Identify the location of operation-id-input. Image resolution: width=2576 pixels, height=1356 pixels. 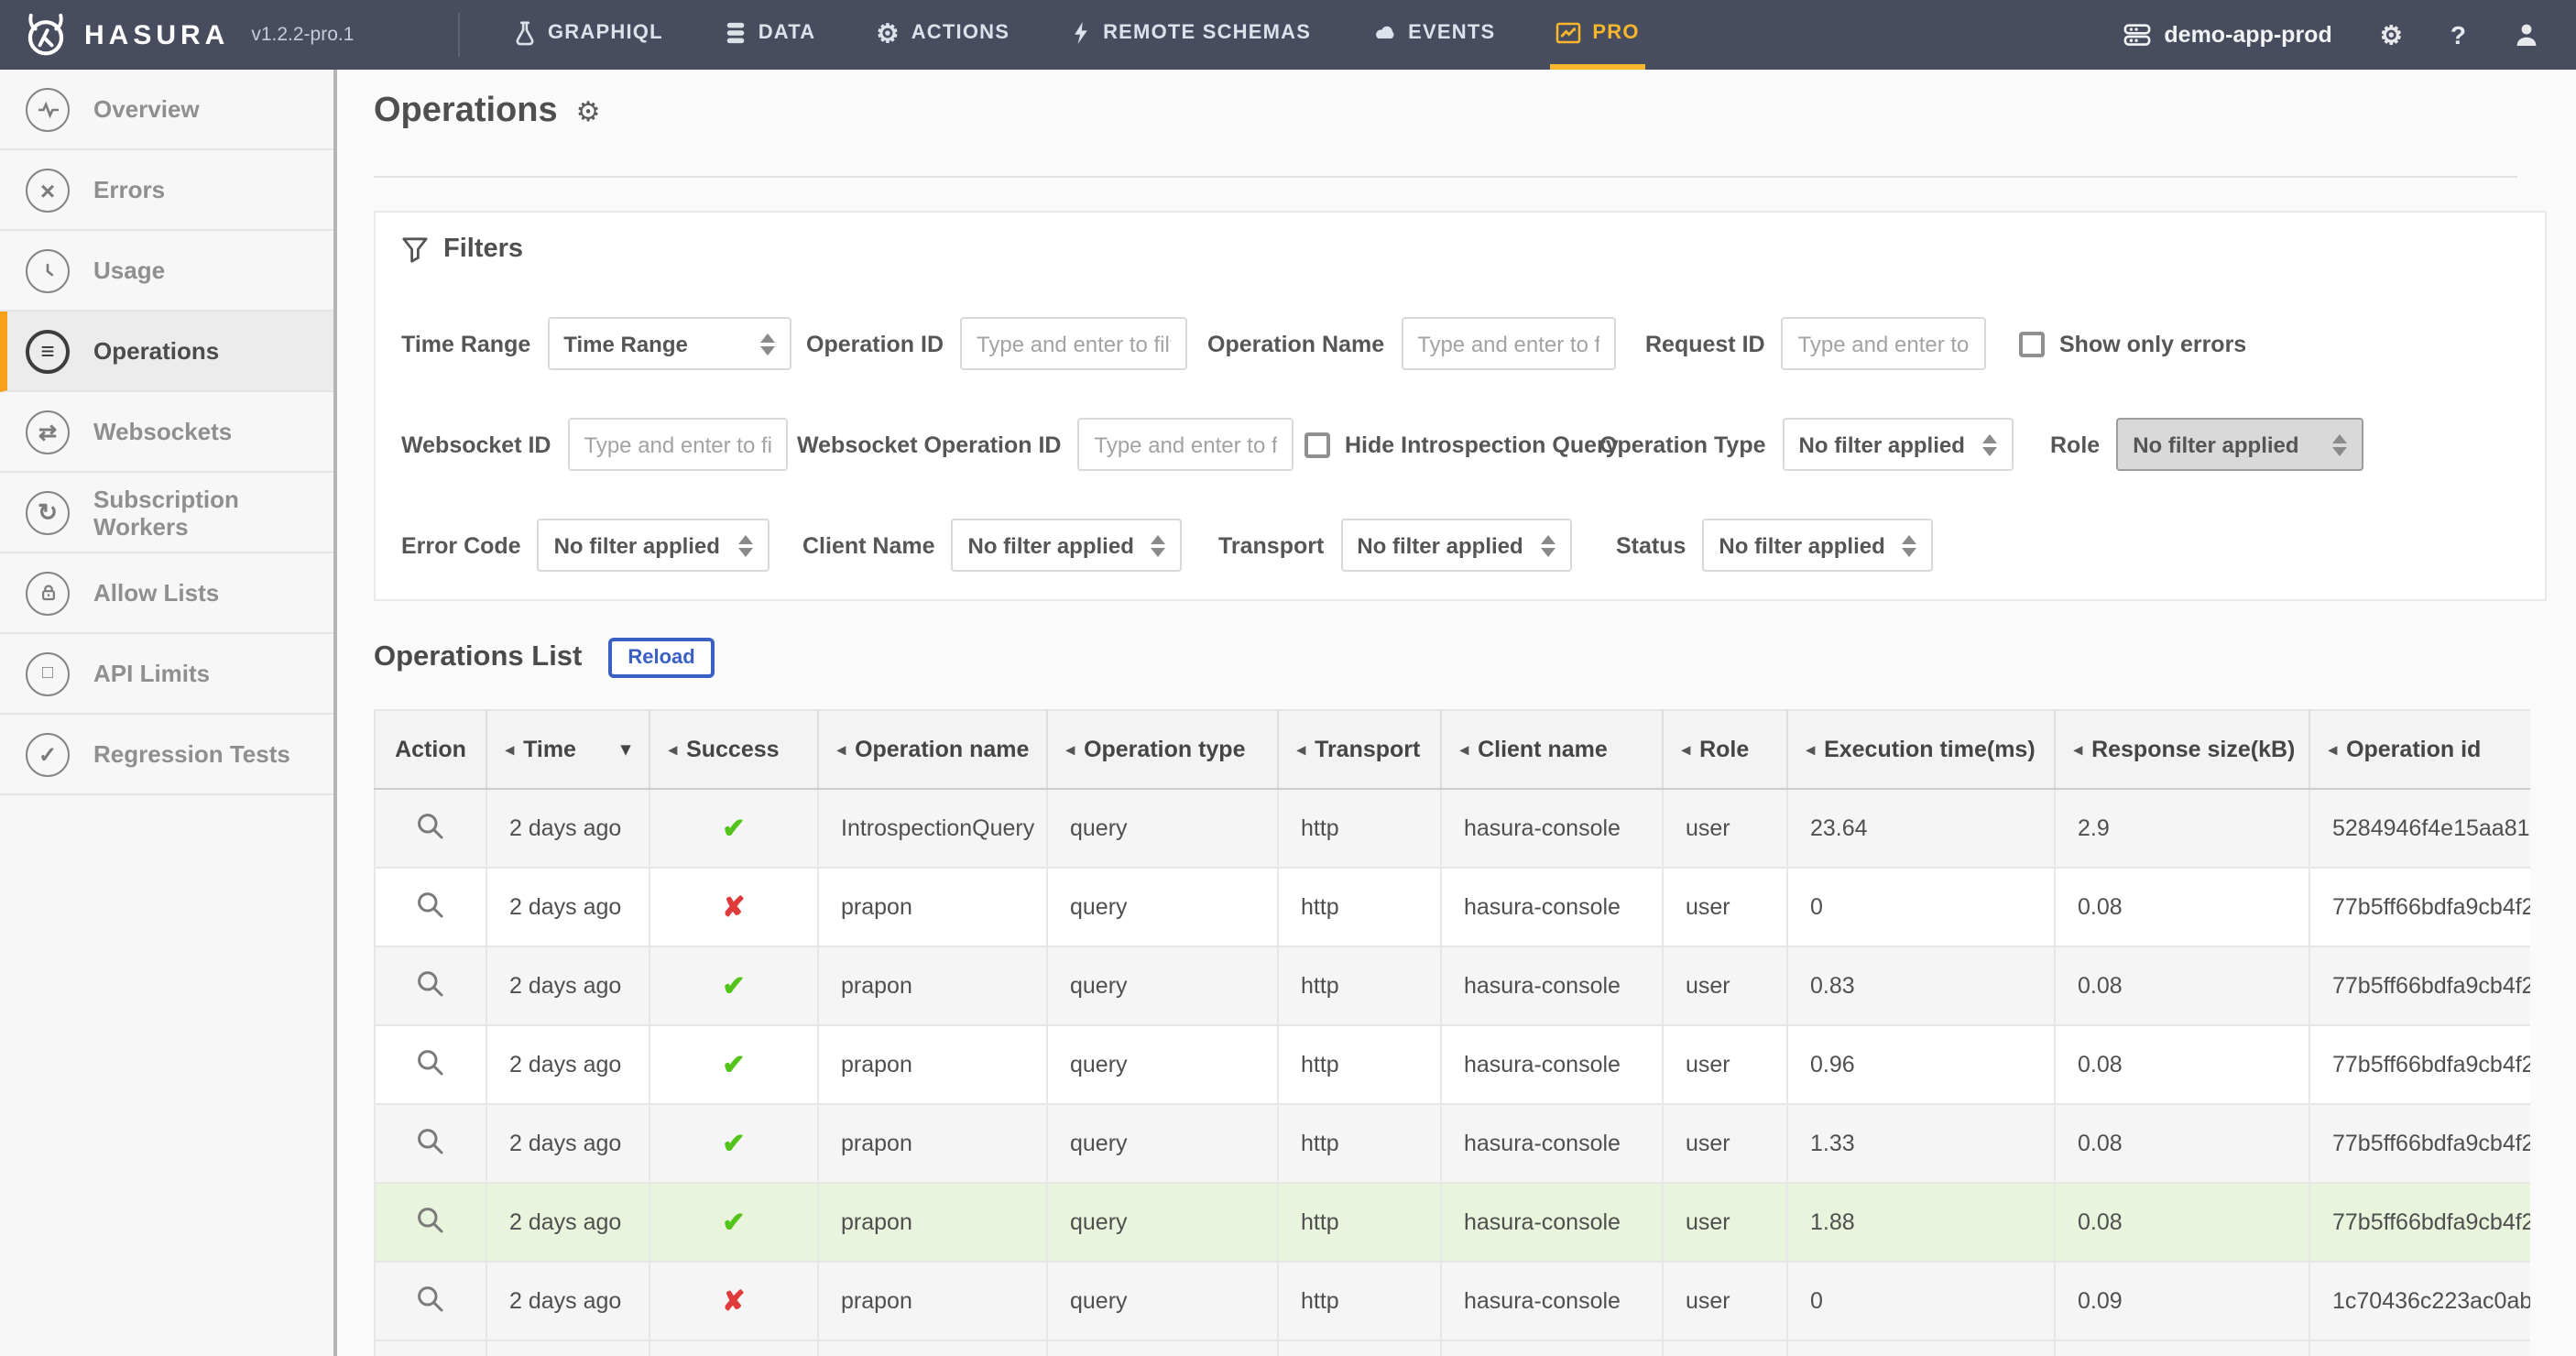
(1074, 343).